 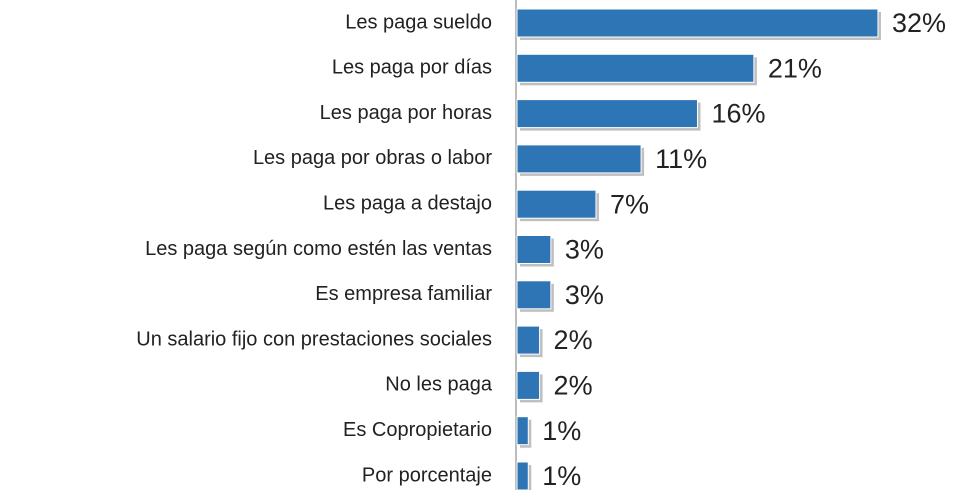 What do you see at coordinates (407, 203) in the screenshot?
I see `category-label: Les paga a destajo` at bounding box center [407, 203].